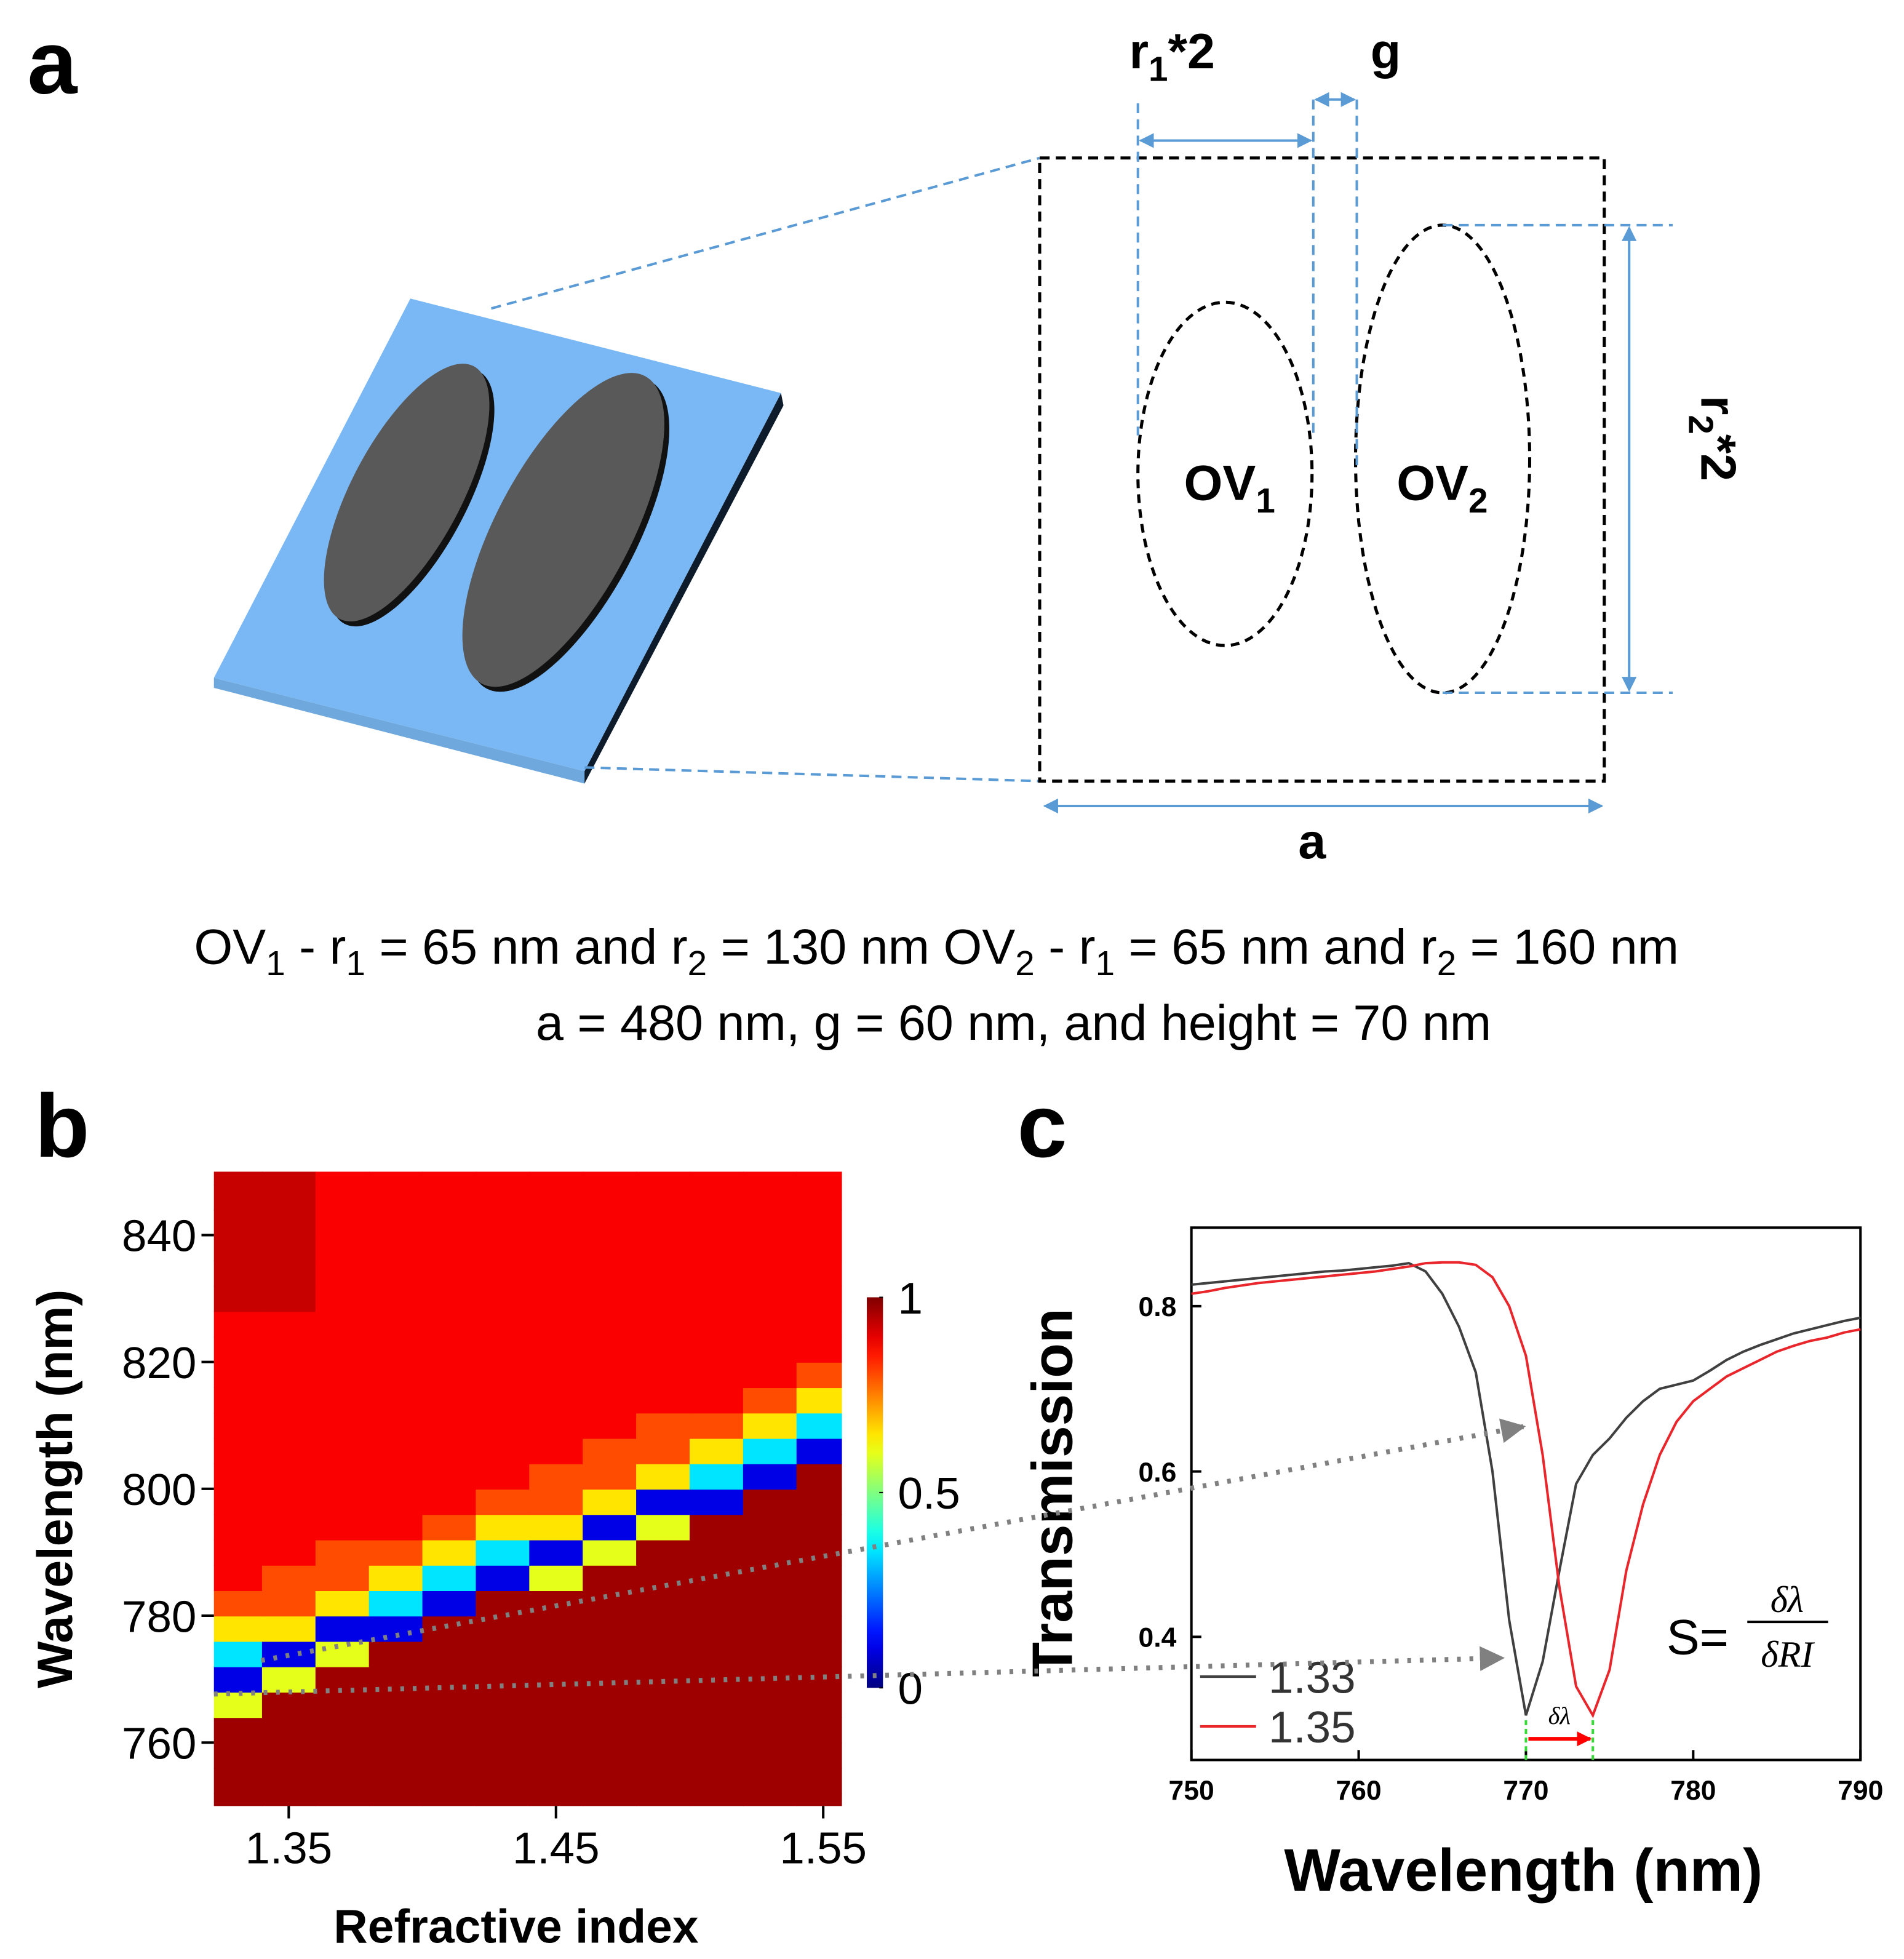  I want to click on colorbar-tick-label: 1, so click(910, 1298).